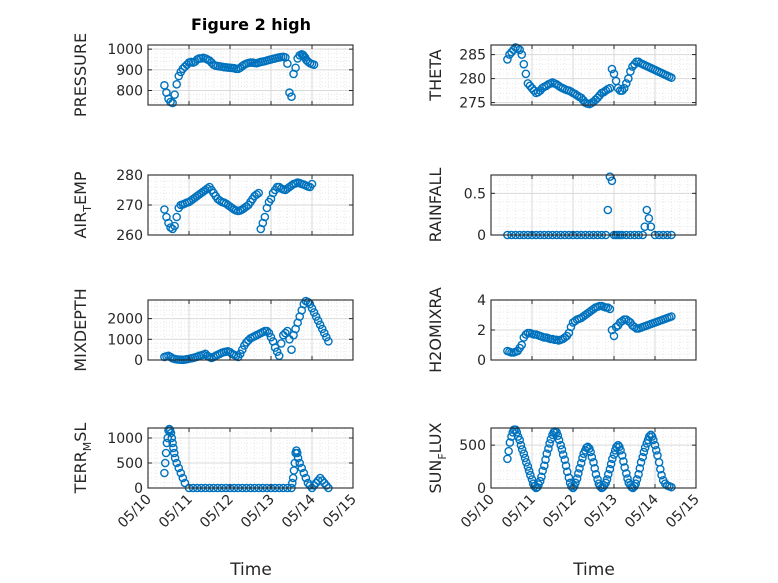 The height and width of the screenshot is (583, 778). I want to click on x-tick-label: 05/14, so click(299, 511).